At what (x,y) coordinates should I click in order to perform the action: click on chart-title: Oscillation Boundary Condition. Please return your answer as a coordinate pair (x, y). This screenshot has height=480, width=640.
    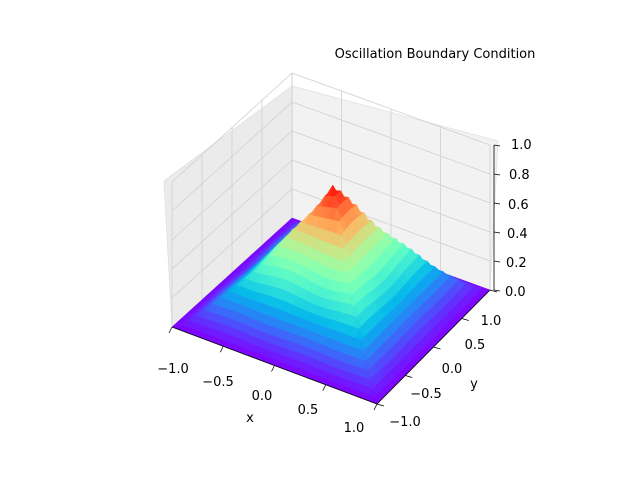
    Looking at the image, I should click on (435, 54).